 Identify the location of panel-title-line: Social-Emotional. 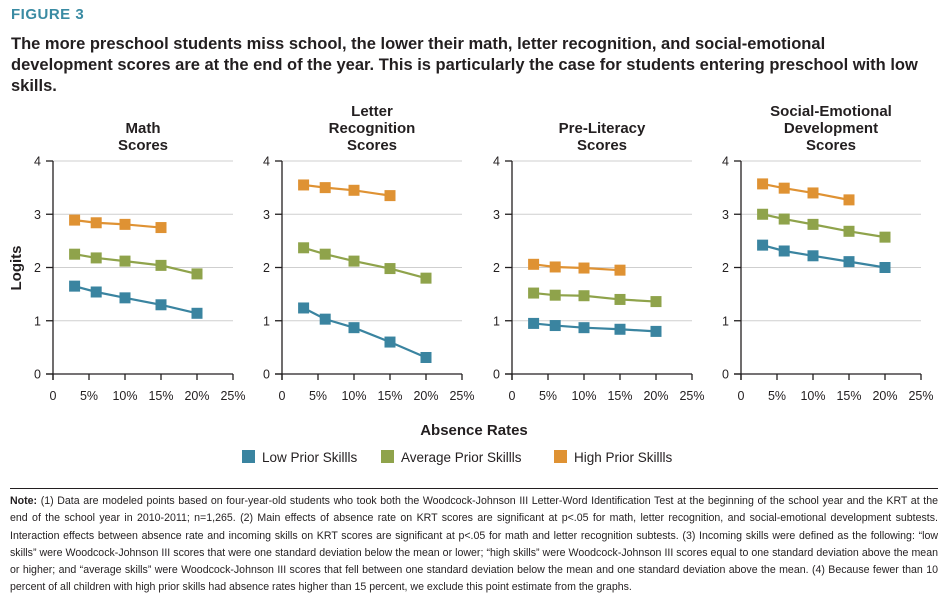
(831, 111).